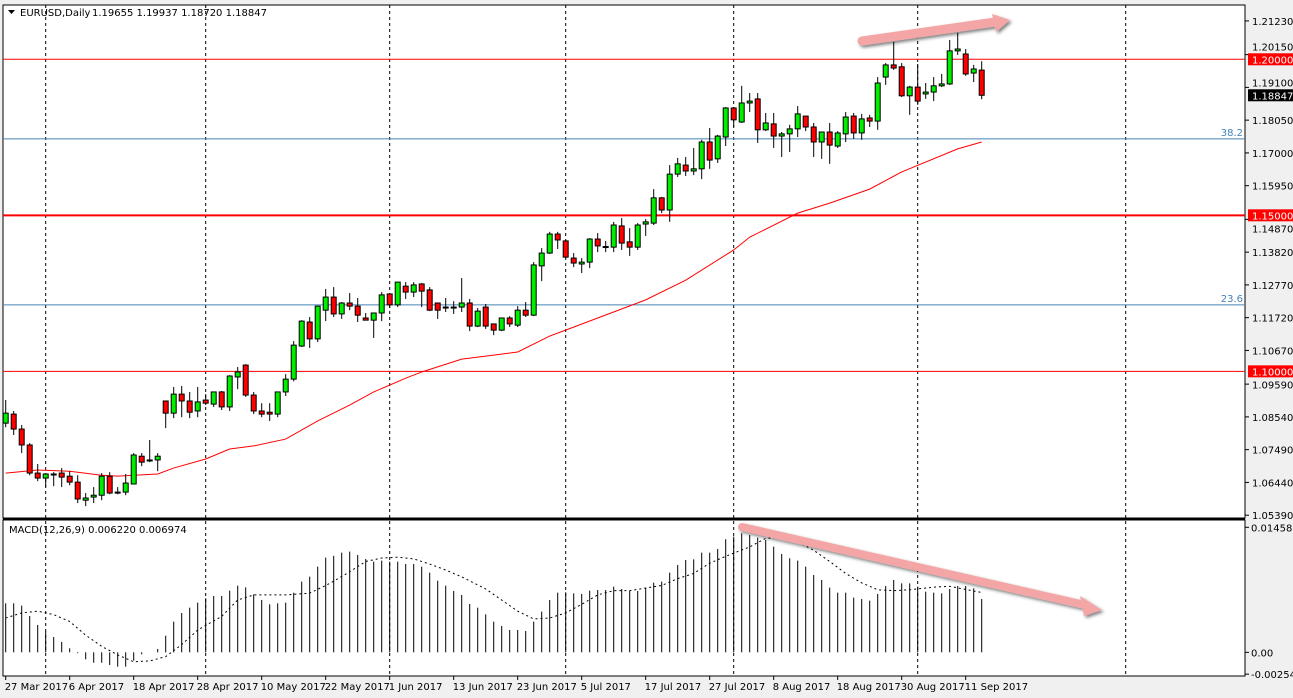 The width and height of the screenshot is (1293, 698). What do you see at coordinates (673, 687) in the screenshot?
I see `date-tick-label: 17 Jul 2017` at bounding box center [673, 687].